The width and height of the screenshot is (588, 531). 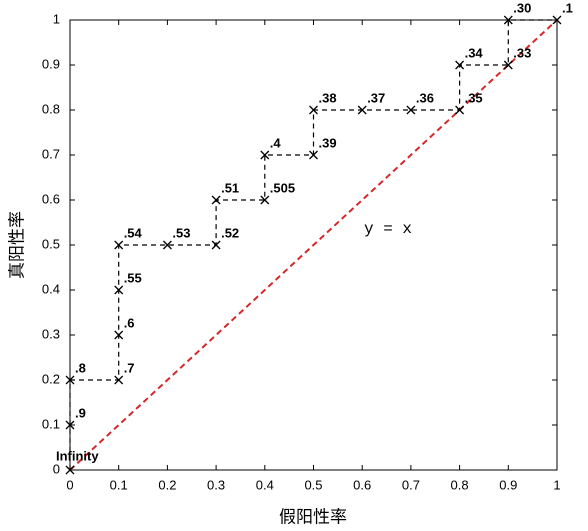 What do you see at coordinates (51, 63) in the screenshot?
I see `y-tick-label: 0.9` at bounding box center [51, 63].